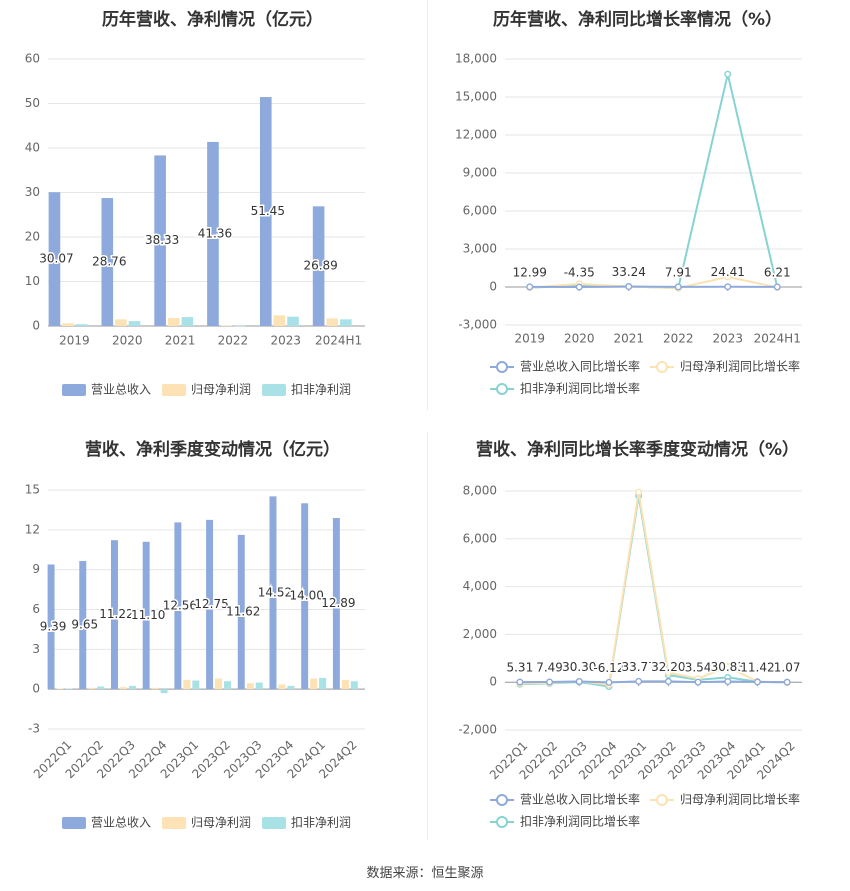 The image size is (850, 891). Describe the element at coordinates (34, 729) in the screenshot. I see `y-tick-label: -3` at that location.